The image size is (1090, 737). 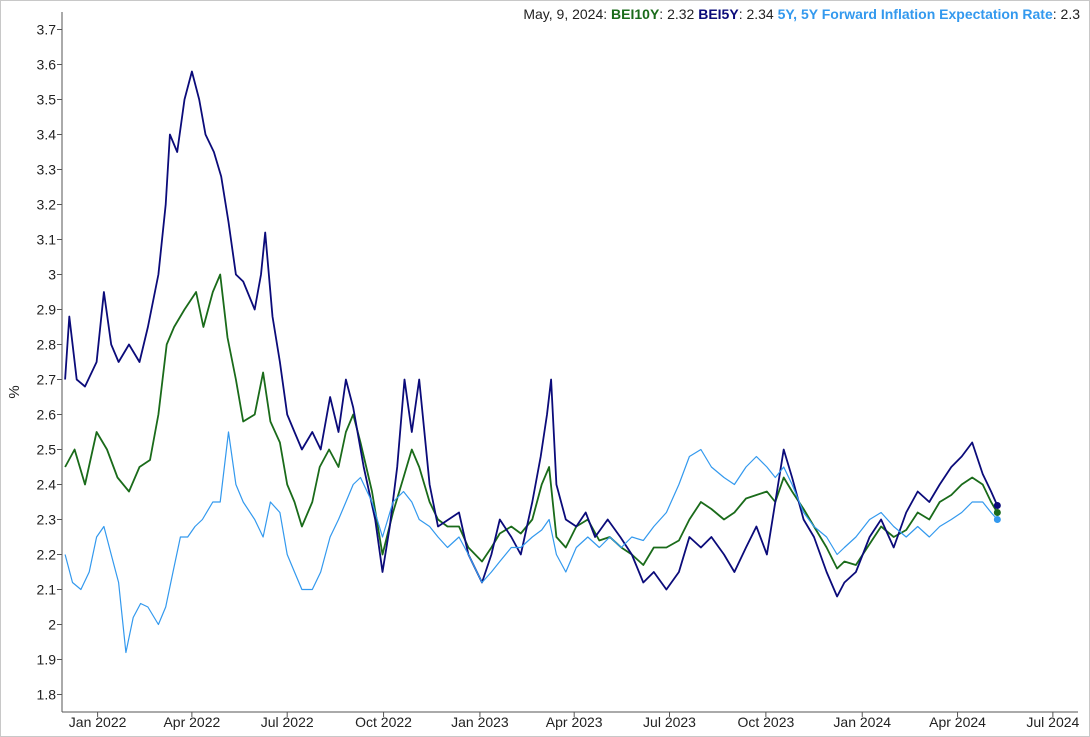 What do you see at coordinates (47, 205) in the screenshot?
I see `y-tick-label: 3.2` at bounding box center [47, 205].